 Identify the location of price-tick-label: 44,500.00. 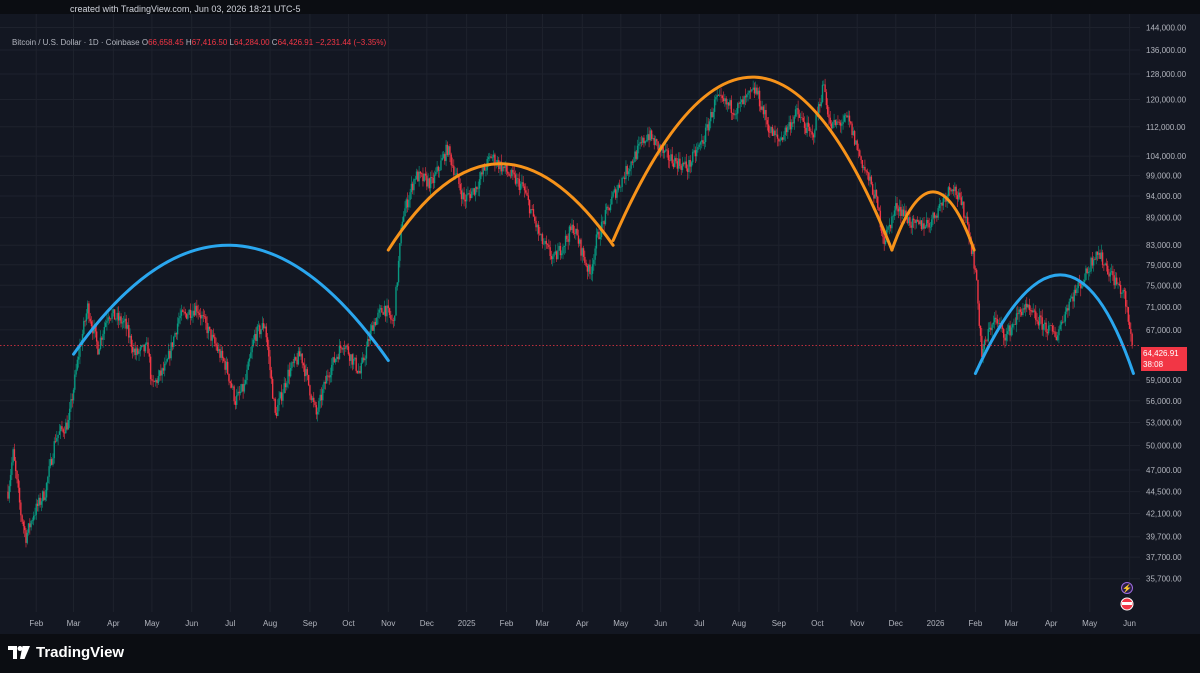
(1164, 492).